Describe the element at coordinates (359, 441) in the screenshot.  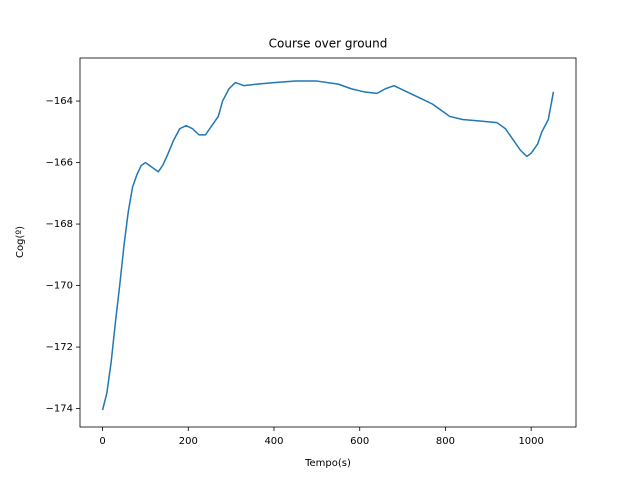
I see `x-tick-label: 600` at that location.